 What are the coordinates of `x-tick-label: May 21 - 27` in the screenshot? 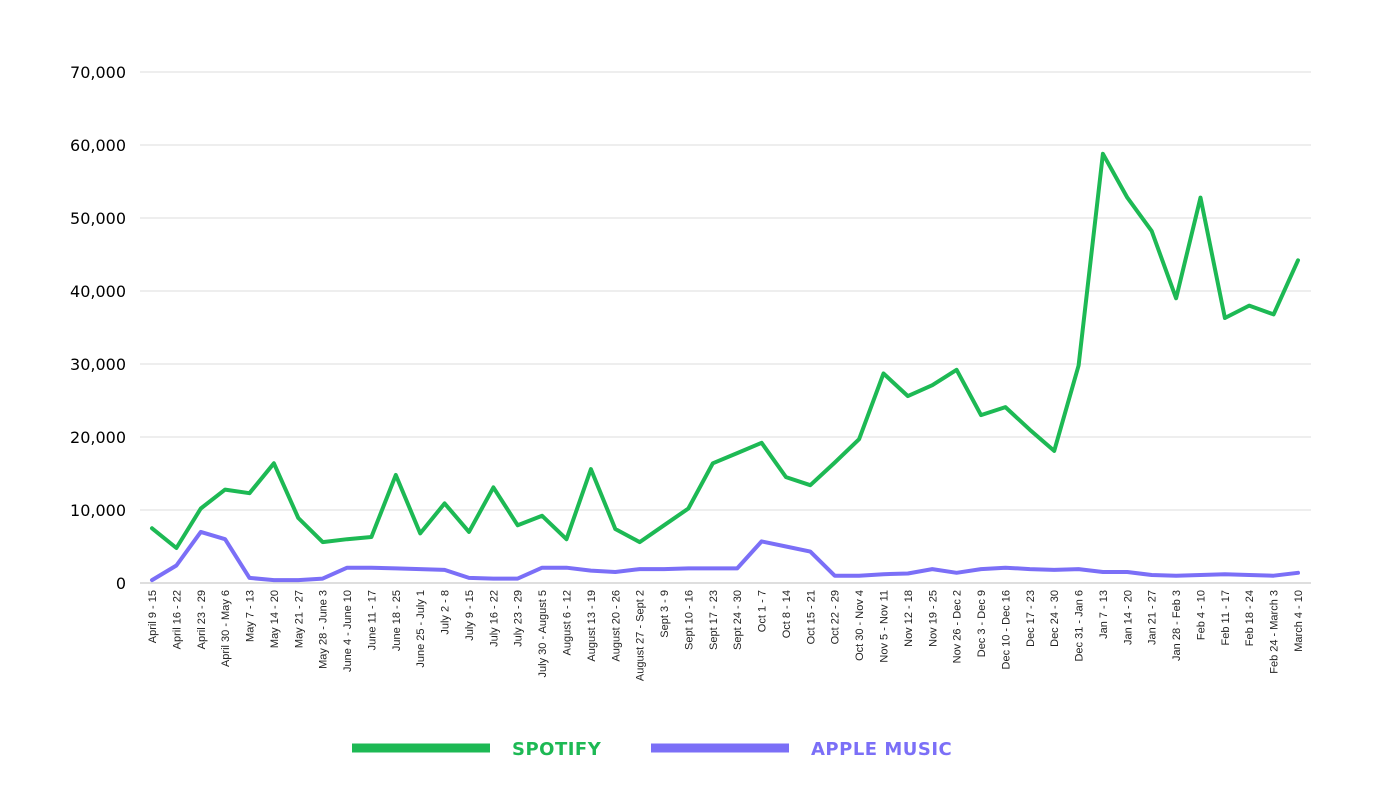 It's located at (299, 619).